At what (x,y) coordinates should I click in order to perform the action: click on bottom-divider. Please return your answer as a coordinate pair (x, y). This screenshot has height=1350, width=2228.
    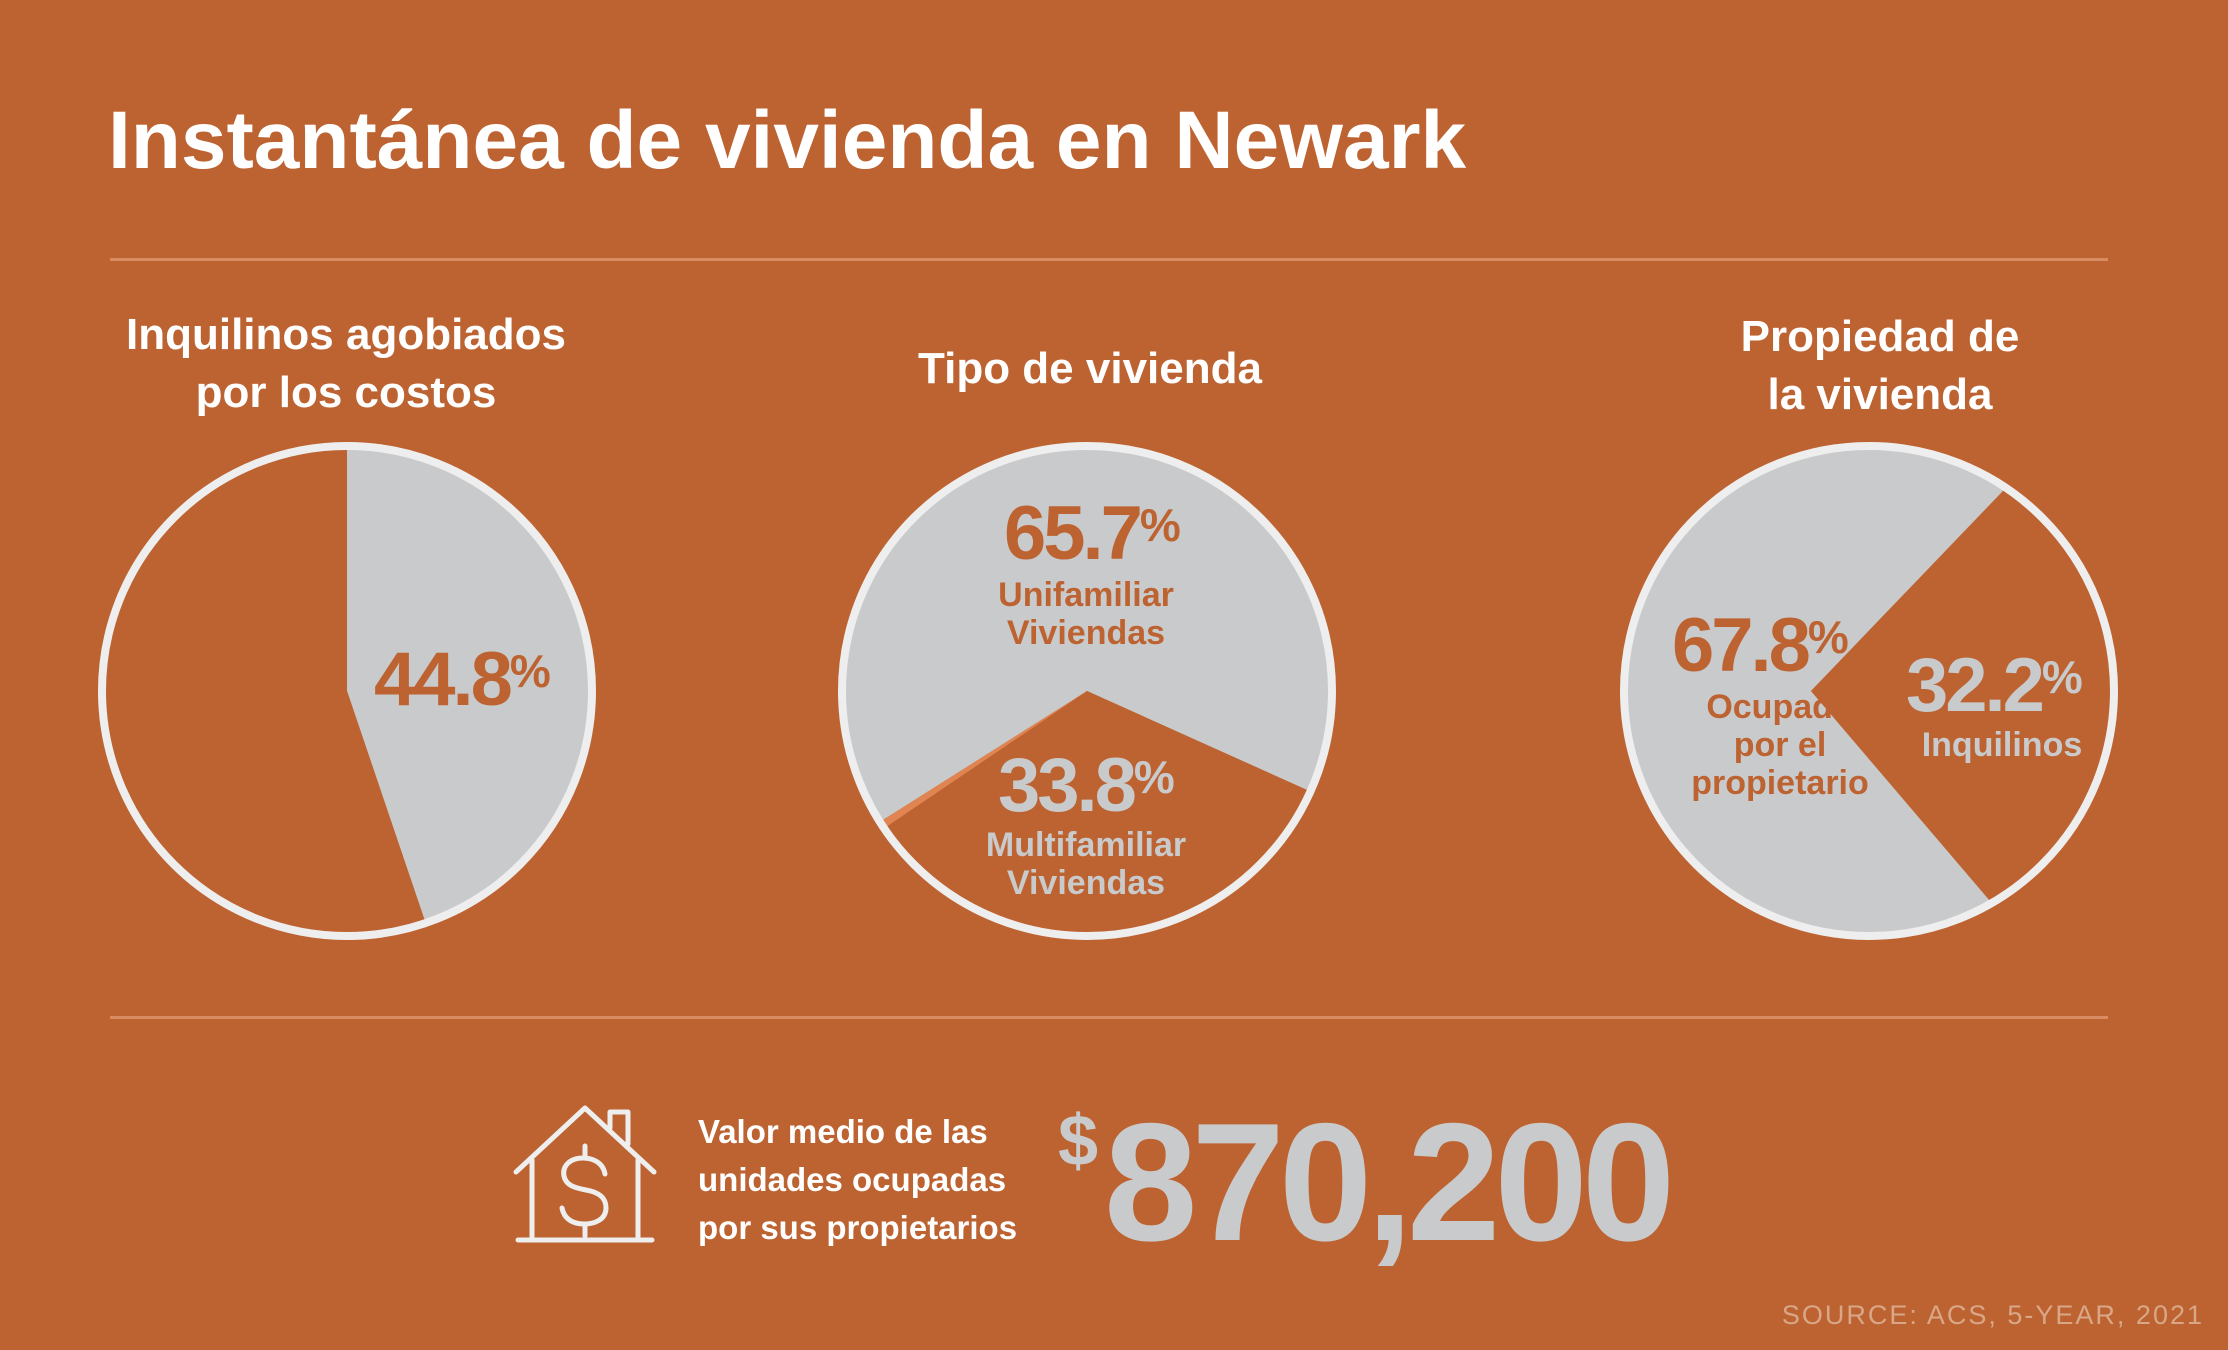
    Looking at the image, I should click on (1109, 1017).